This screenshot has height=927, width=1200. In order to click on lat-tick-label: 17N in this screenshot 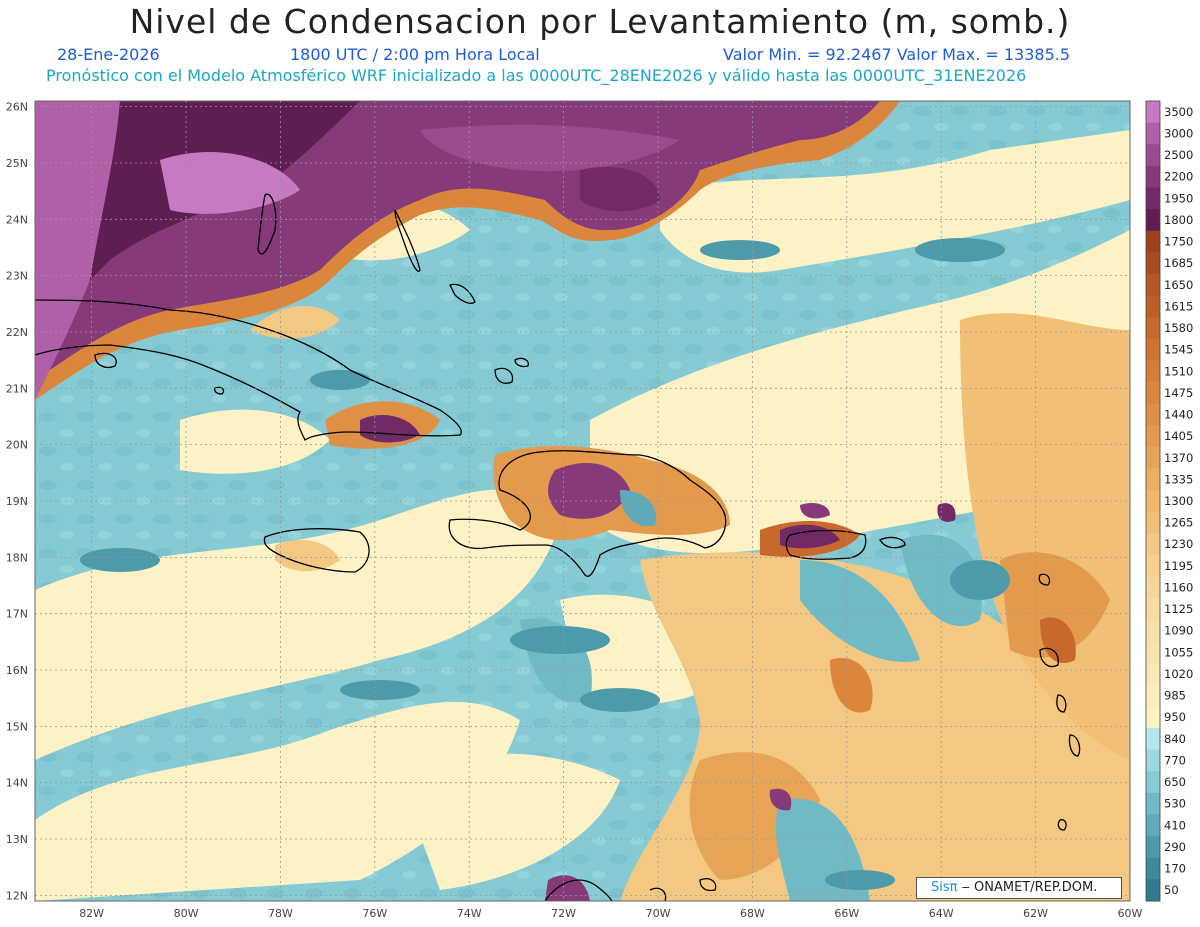, I will do `click(17, 614)`.